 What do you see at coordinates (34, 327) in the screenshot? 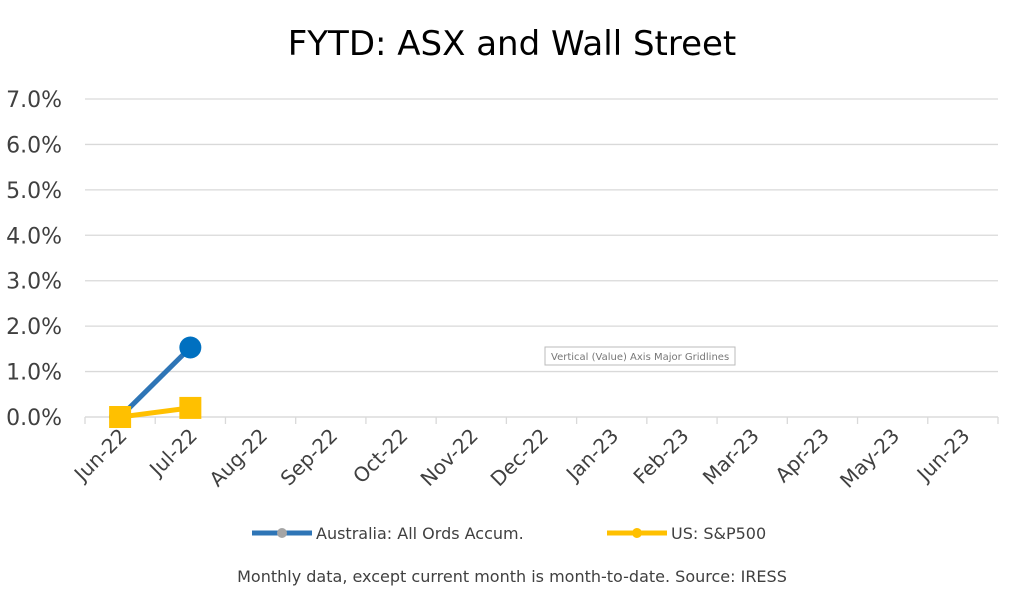
I see `y-tick-label: 2.0%` at bounding box center [34, 327].